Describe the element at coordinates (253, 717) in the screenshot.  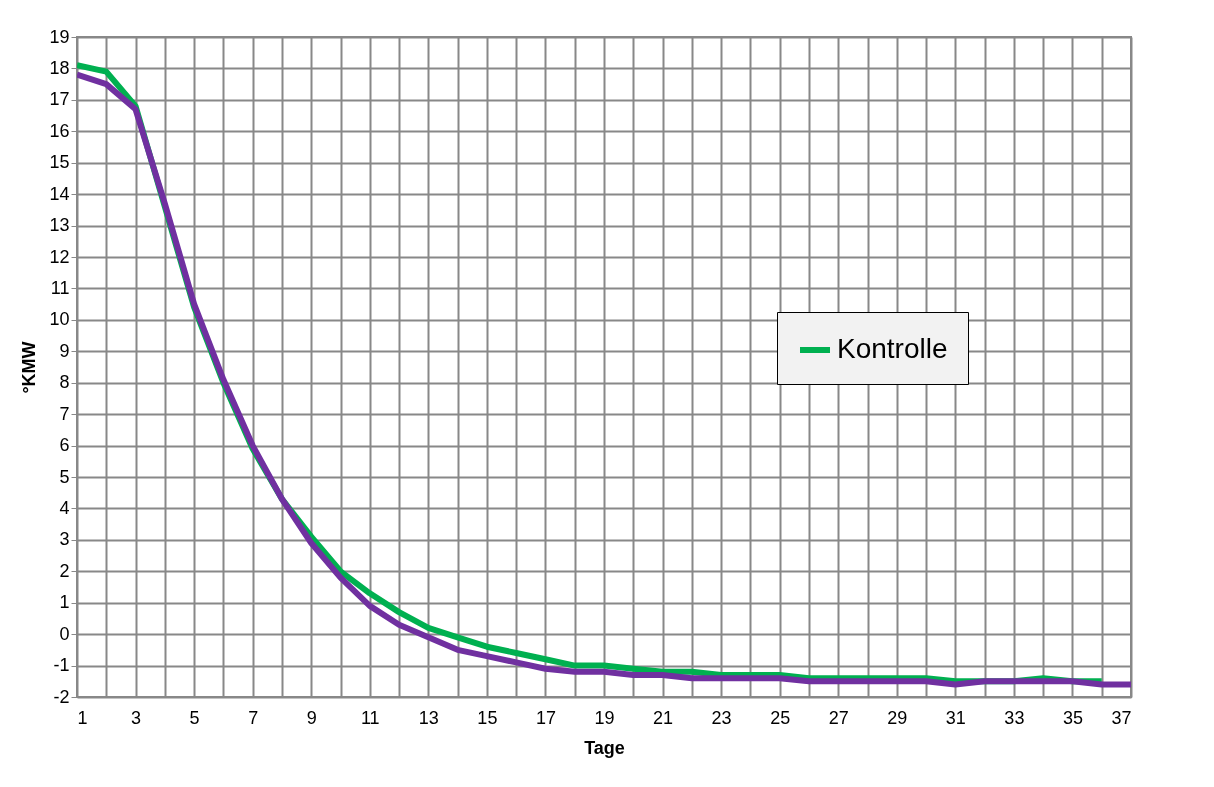
I see `x-tick-label: 7` at that location.